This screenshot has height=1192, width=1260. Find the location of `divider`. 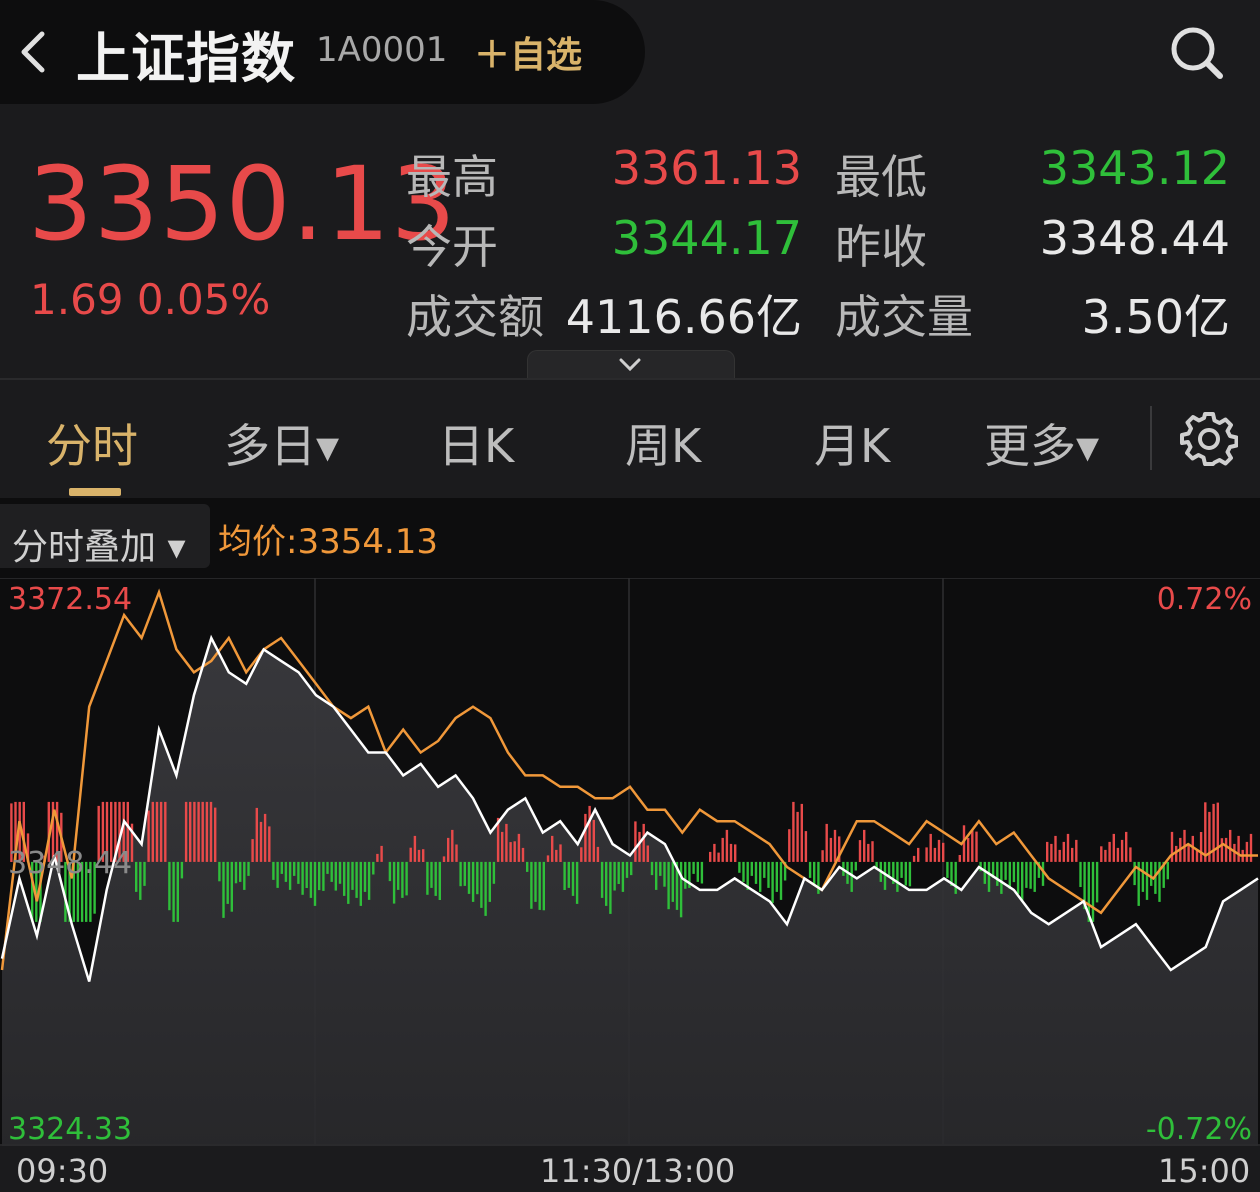

divider is located at coordinates (630, 379).